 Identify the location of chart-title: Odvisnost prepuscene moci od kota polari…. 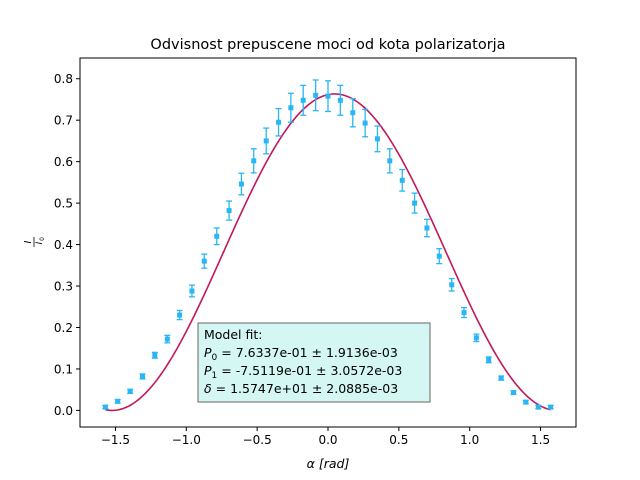
(327, 45).